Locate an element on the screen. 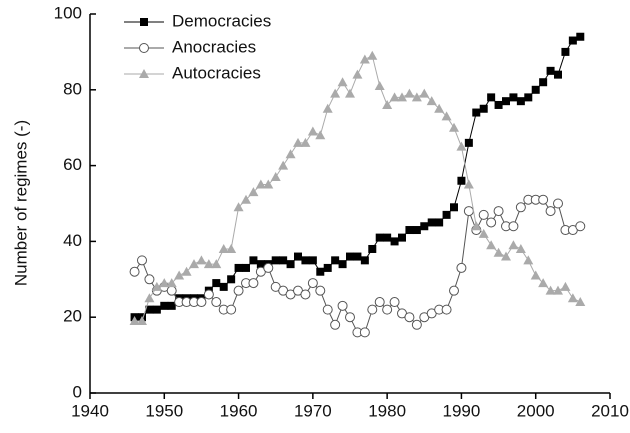  x-tick-label: 2000 is located at coordinates (536, 410).